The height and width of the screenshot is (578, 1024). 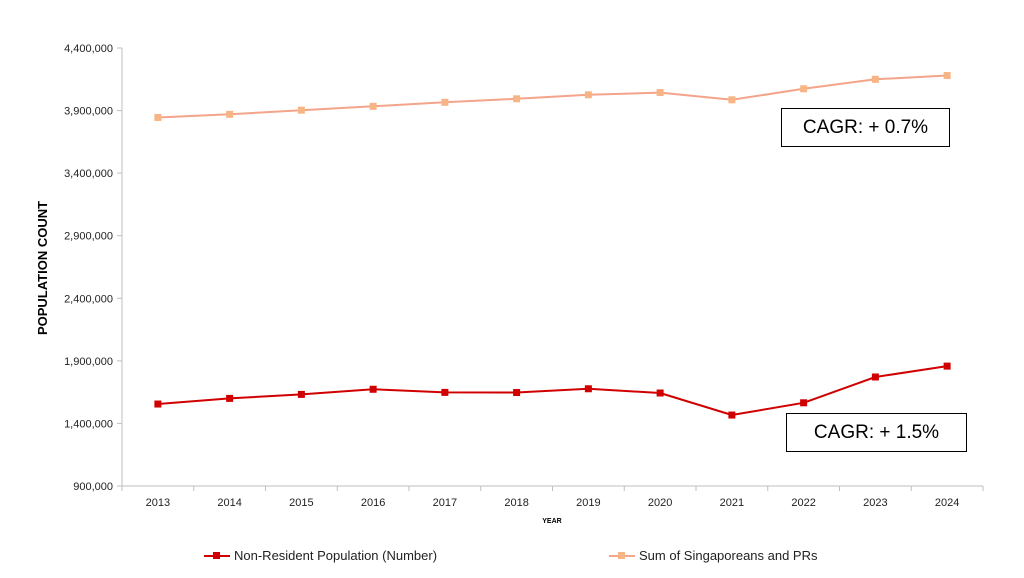 I want to click on y-tick-label: 2,900,000, so click(x=88, y=237).